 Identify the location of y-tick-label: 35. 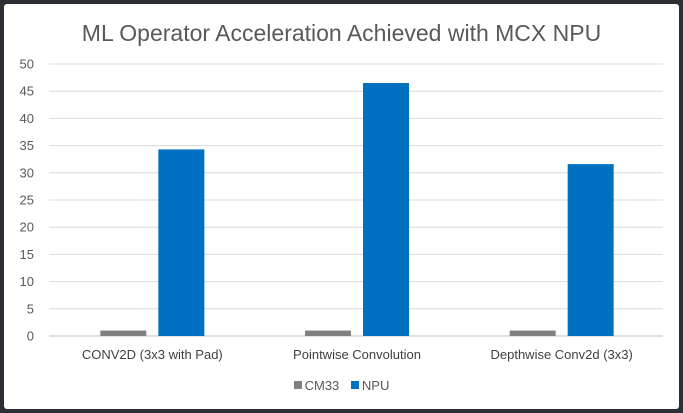
(27, 145).